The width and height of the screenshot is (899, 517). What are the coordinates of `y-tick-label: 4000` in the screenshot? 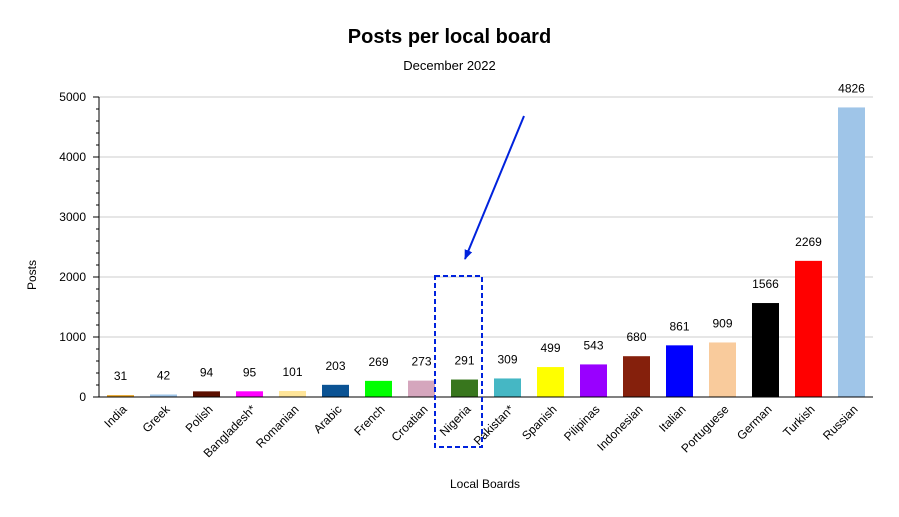 It's located at (72, 157).